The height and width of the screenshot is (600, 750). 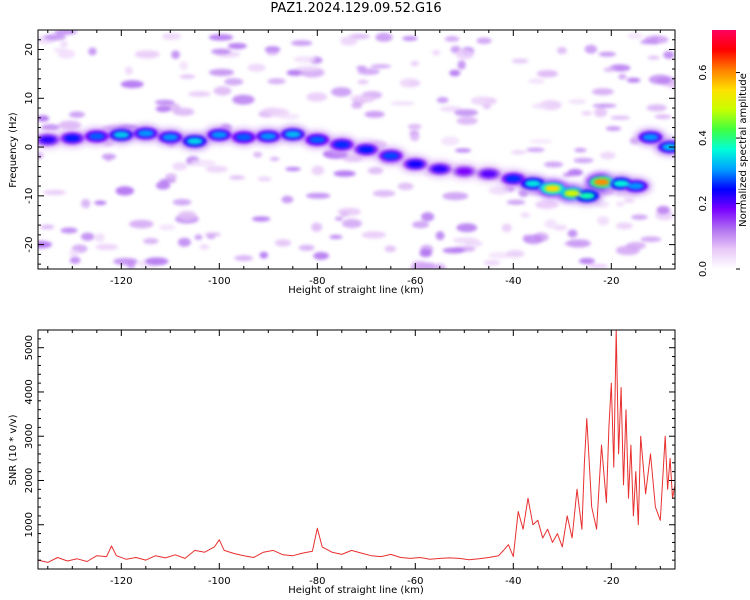 I want to click on x-tick-label: -120, so click(x=121, y=281).